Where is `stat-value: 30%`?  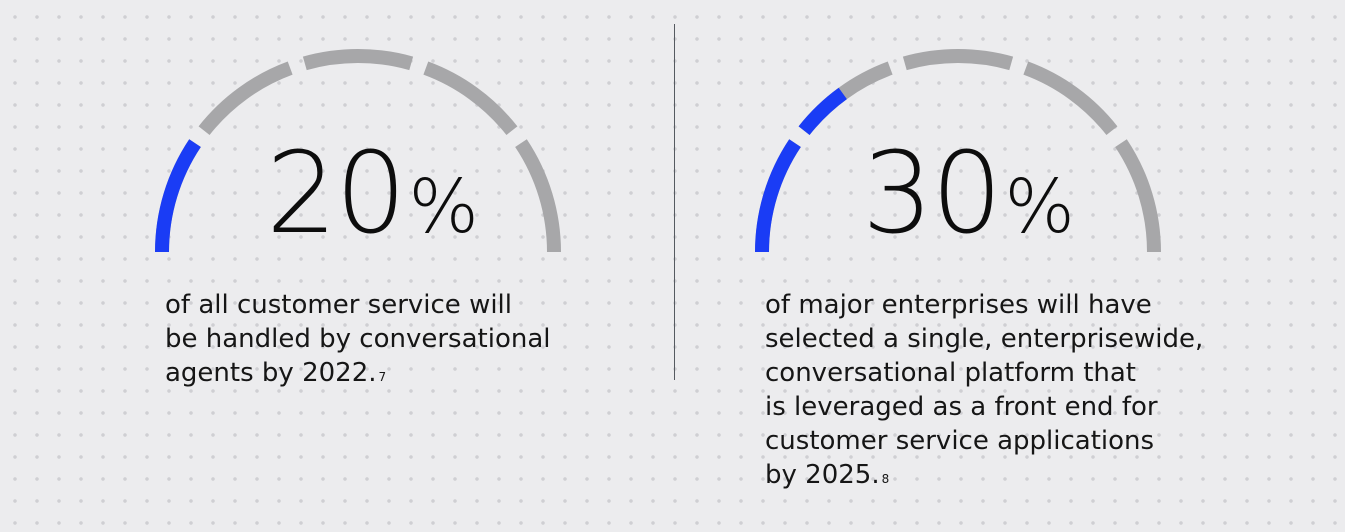
stat-value: 30% is located at coordinates (968, 194).